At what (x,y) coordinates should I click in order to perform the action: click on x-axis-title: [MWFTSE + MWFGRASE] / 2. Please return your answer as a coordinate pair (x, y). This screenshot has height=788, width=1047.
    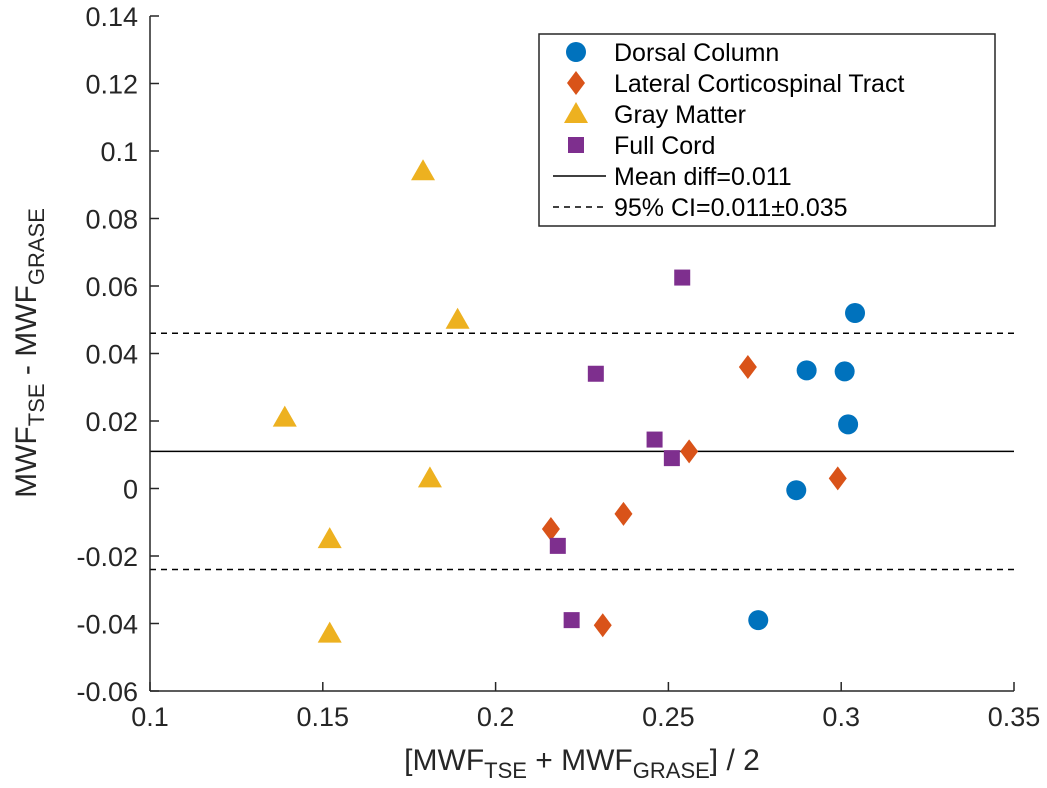
    Looking at the image, I should click on (582, 763).